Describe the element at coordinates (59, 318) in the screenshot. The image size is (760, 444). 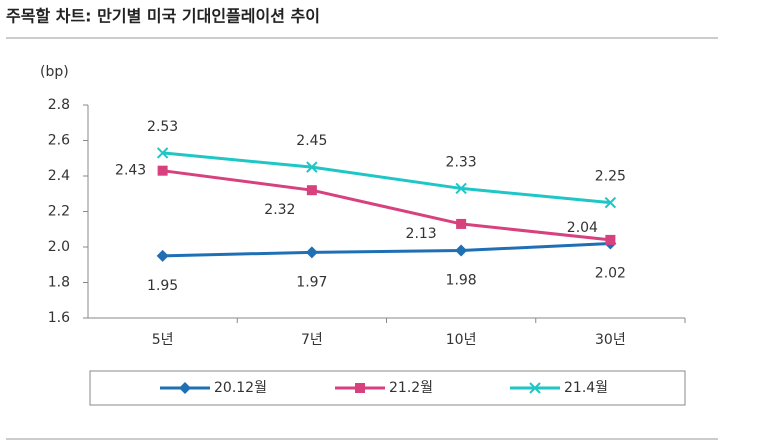
I see `y-tick-label: 1.6` at that location.